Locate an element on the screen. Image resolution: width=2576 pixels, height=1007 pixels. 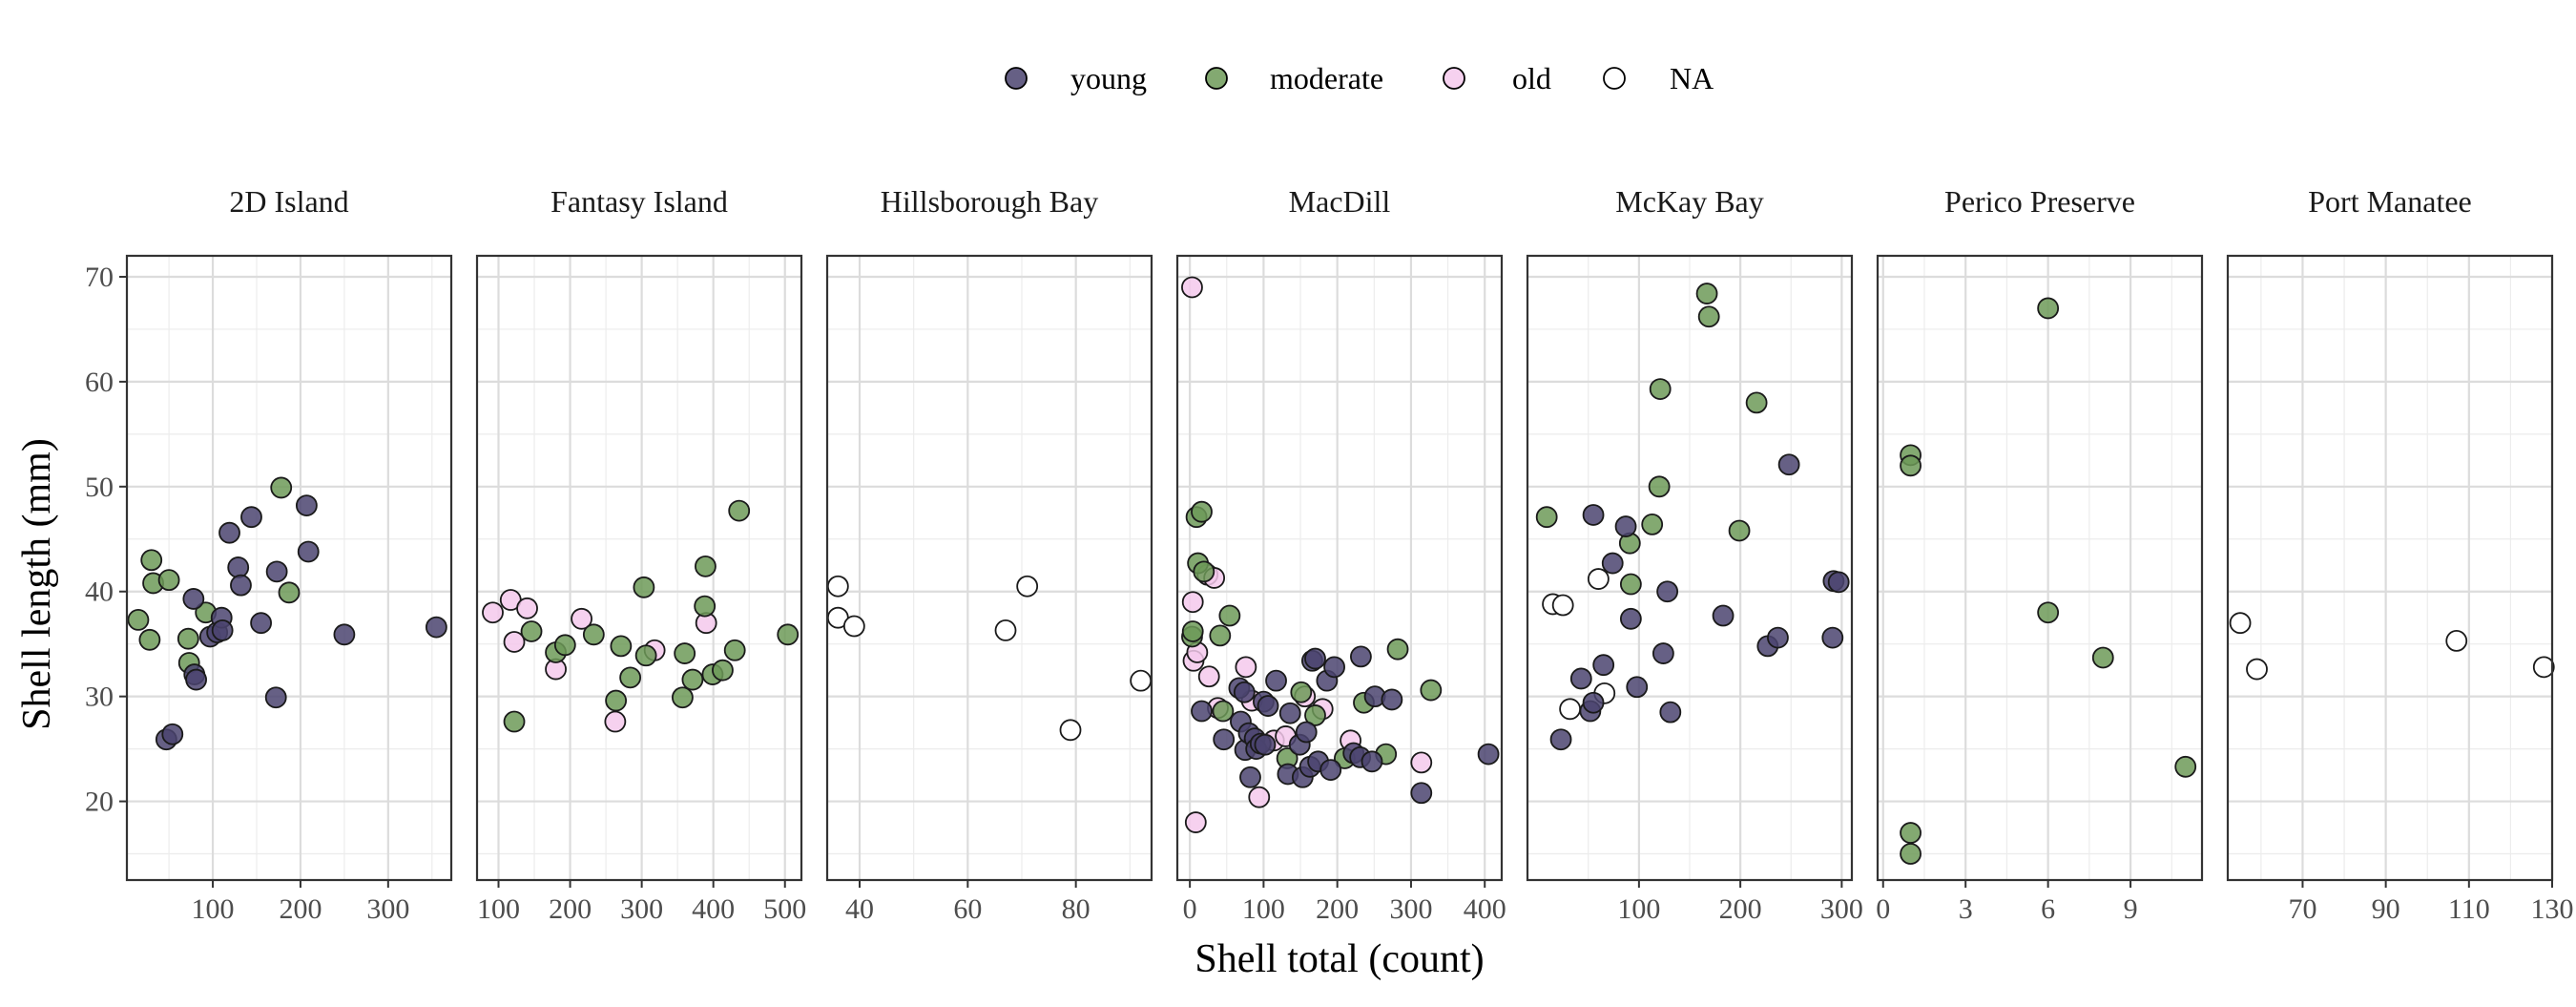
points-fantasy-island is located at coordinates (641, 616).